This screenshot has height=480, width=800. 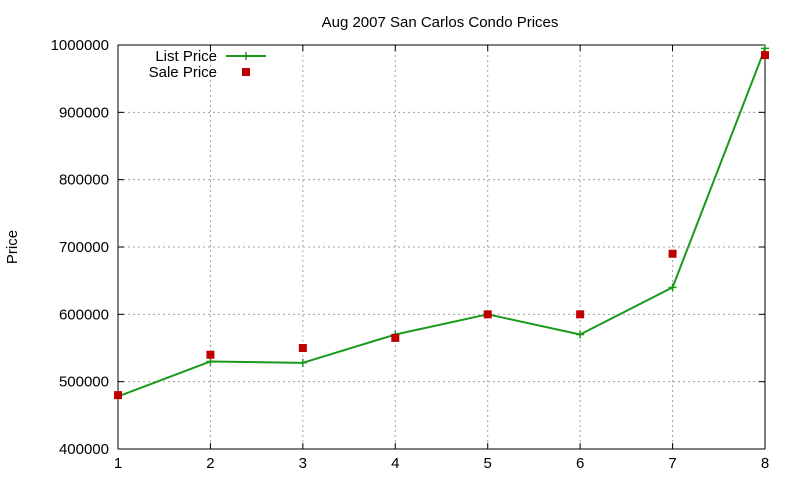 What do you see at coordinates (118, 463) in the screenshot?
I see `x-tick-label: 1` at bounding box center [118, 463].